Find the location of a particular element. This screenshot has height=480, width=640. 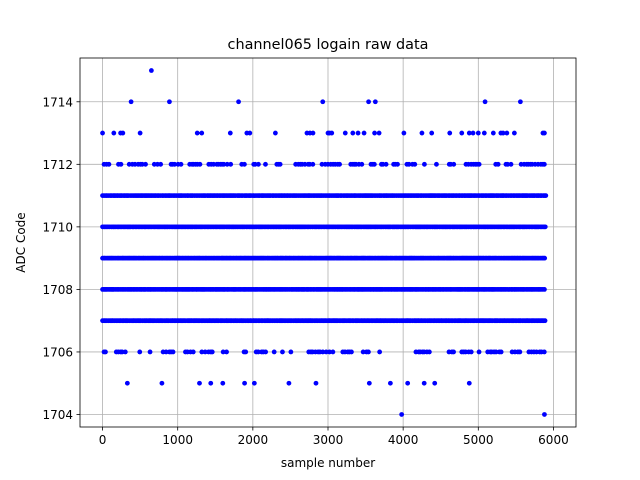

x-tick-label: 0 is located at coordinates (103, 440).